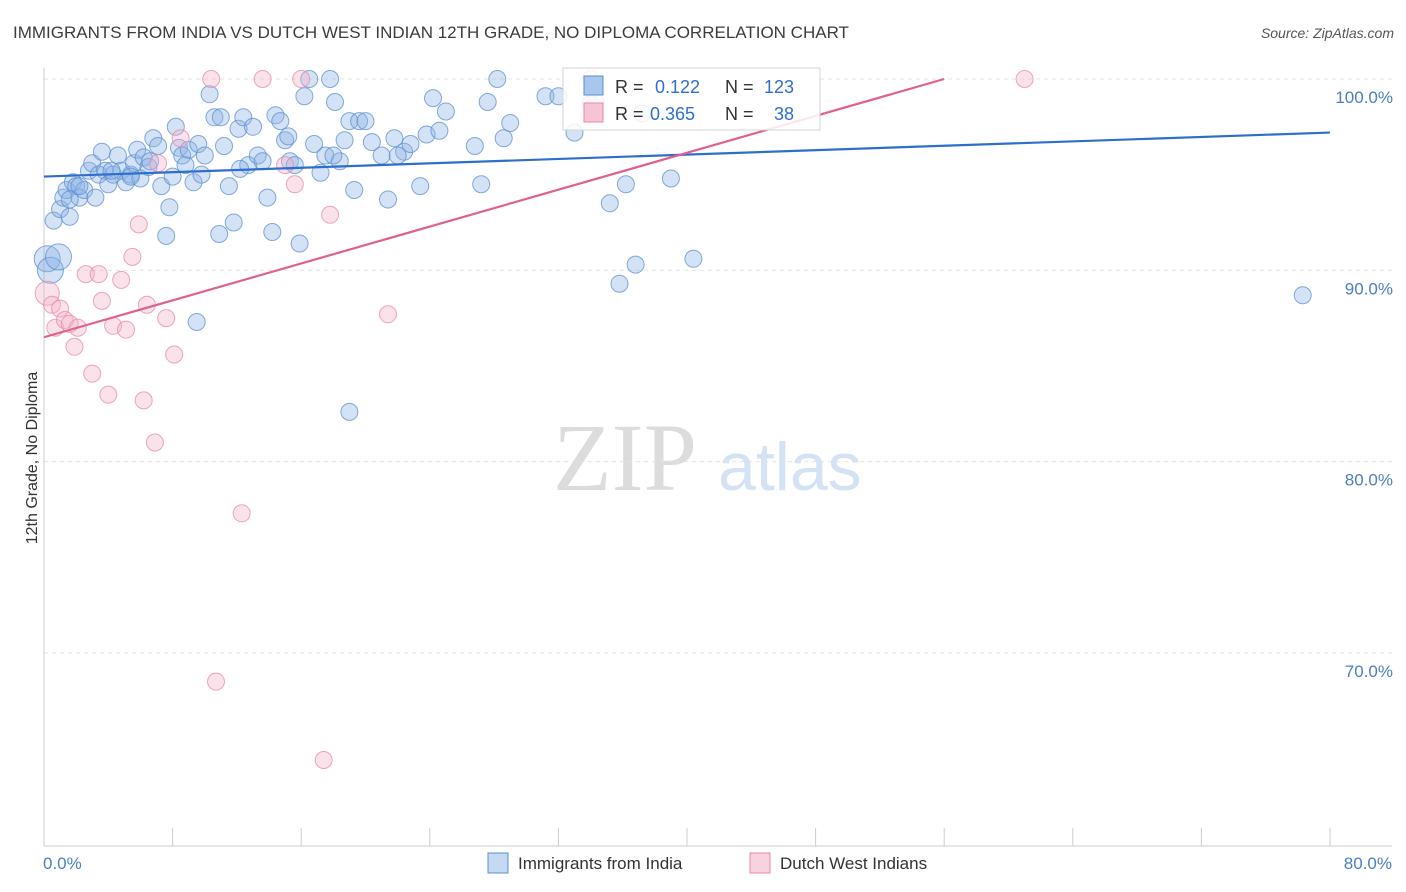 Image resolution: width=1406 pixels, height=892 pixels. Describe the element at coordinates (629, 114) in the screenshot. I see `legend-r-label-dutch-west-indian: R =` at that location.